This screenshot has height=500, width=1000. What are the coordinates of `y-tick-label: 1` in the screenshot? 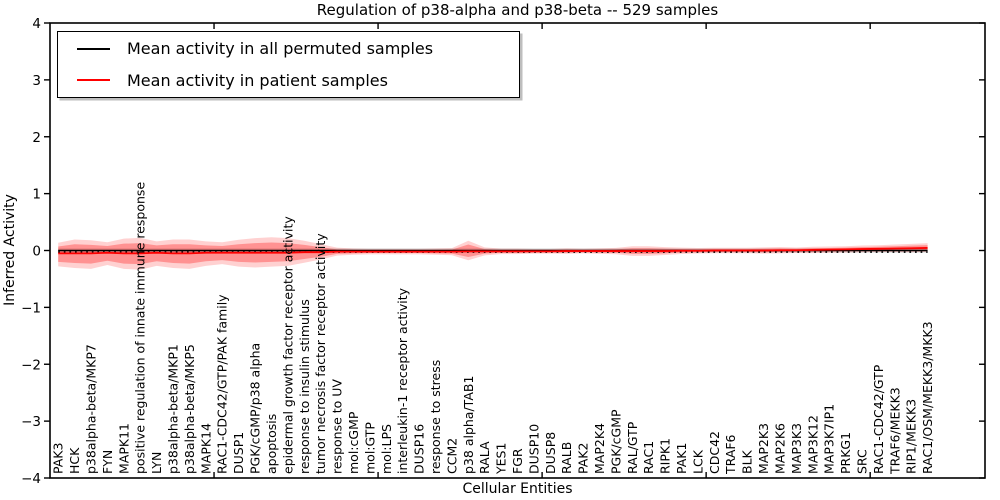 It's located at (36, 195).